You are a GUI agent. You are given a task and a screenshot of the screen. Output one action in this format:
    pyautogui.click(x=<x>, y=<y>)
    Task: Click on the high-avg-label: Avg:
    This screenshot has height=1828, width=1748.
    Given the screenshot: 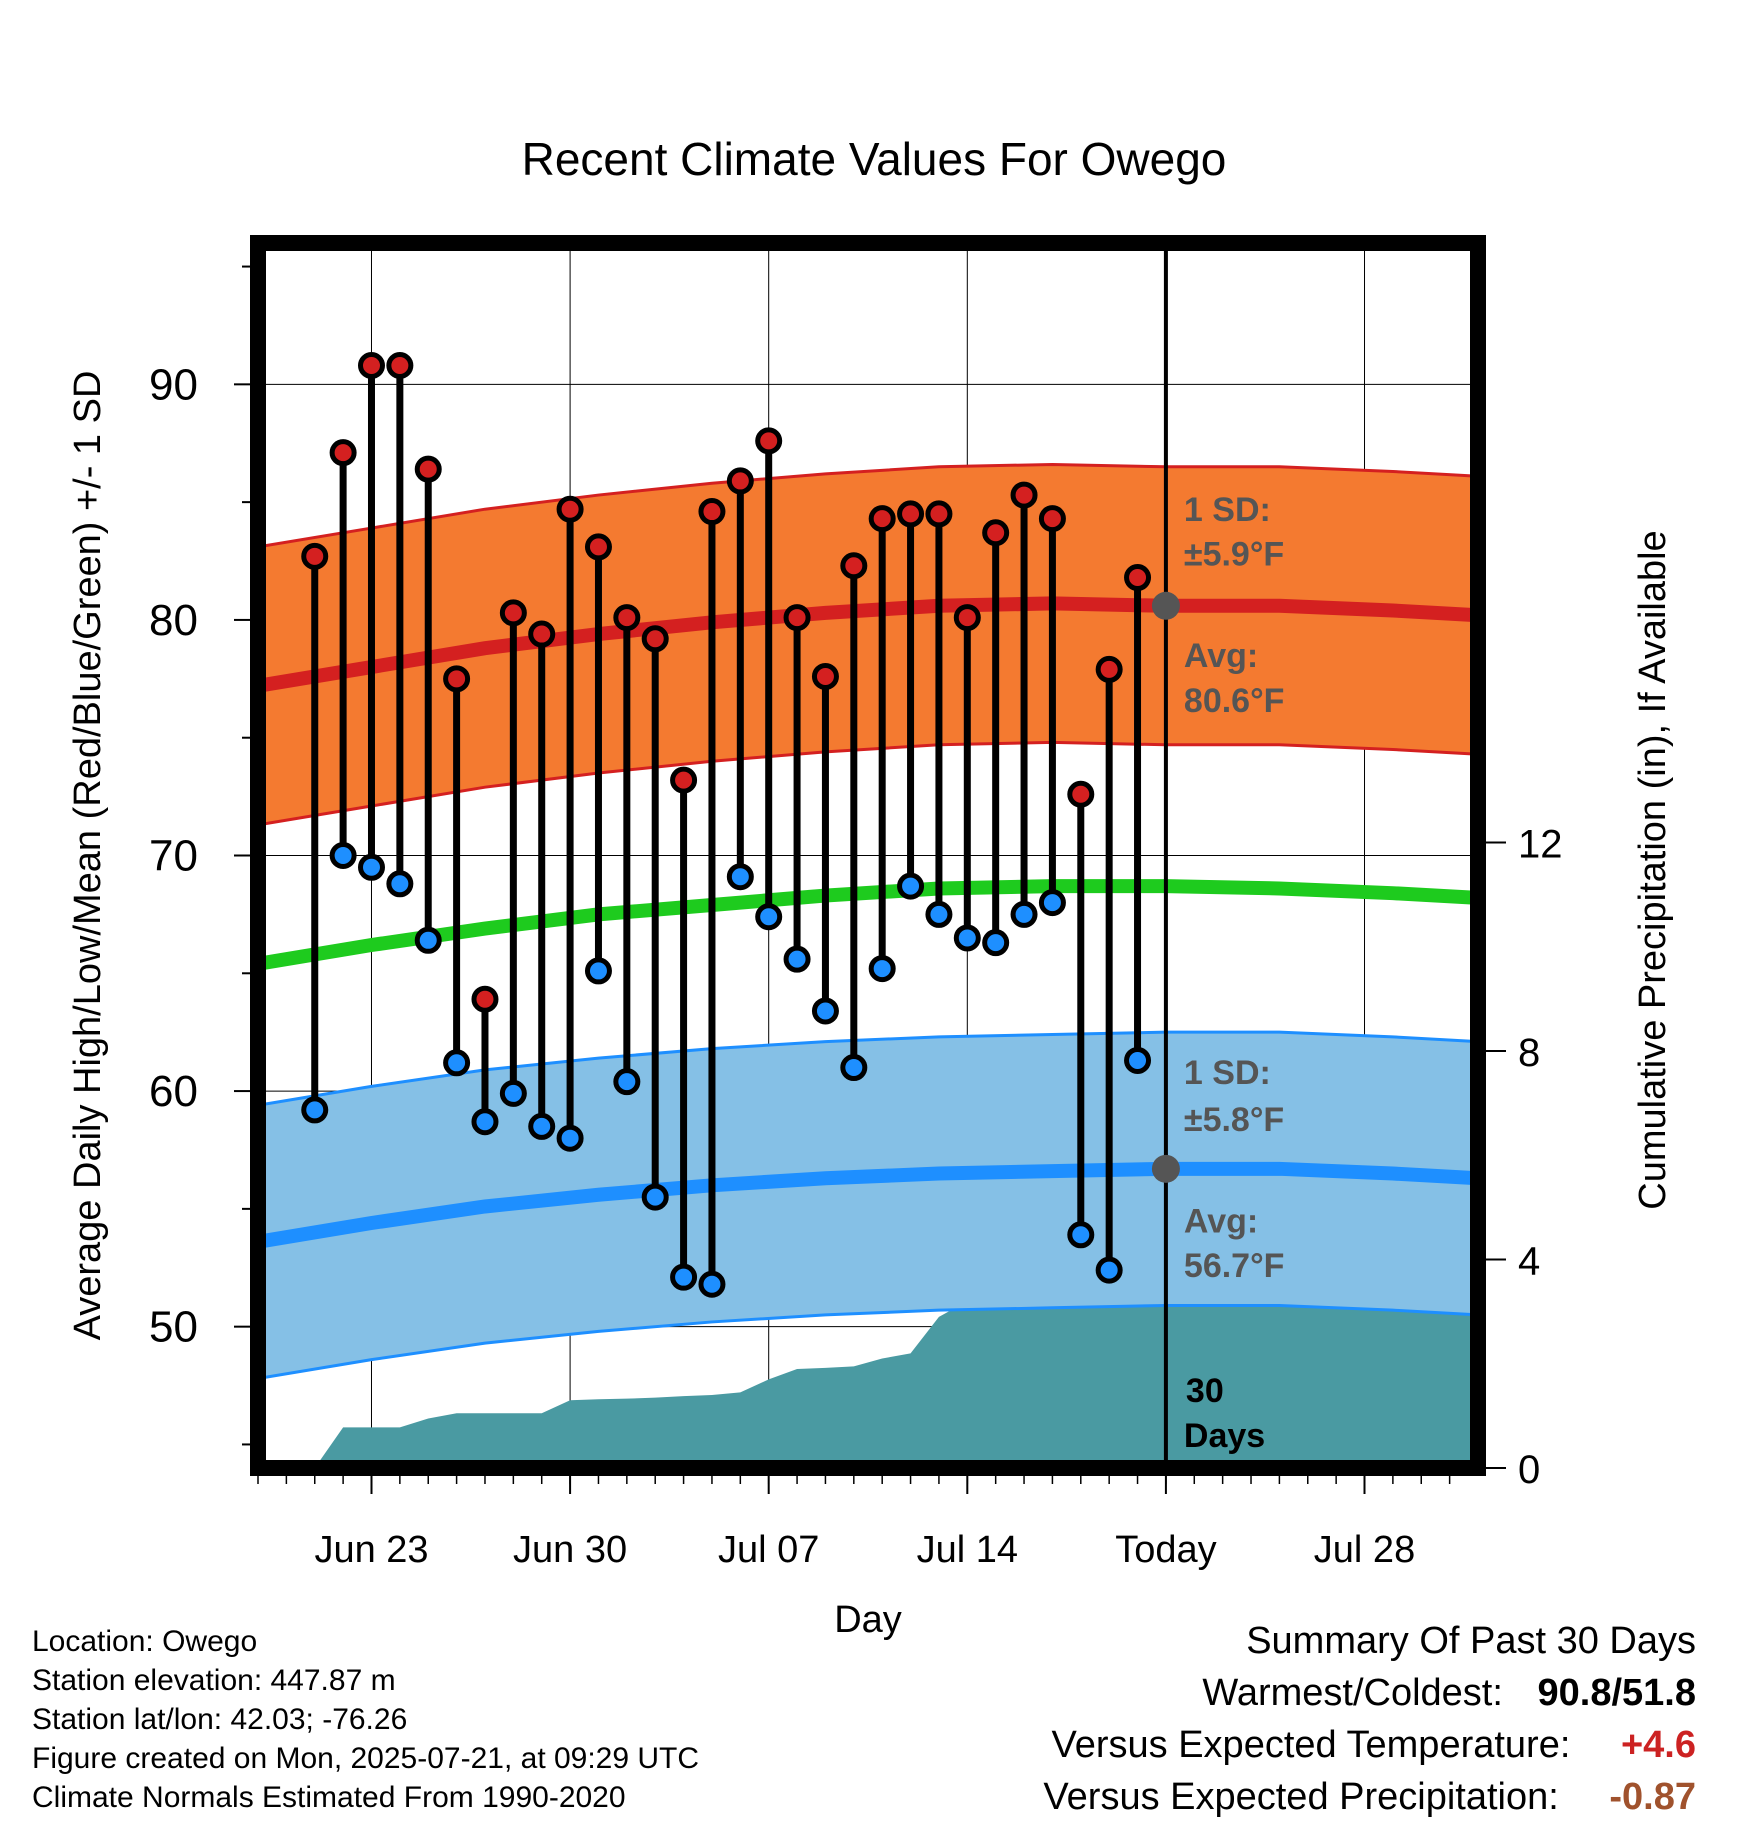 What is the action you would take?
    pyautogui.click(x=1221, y=656)
    